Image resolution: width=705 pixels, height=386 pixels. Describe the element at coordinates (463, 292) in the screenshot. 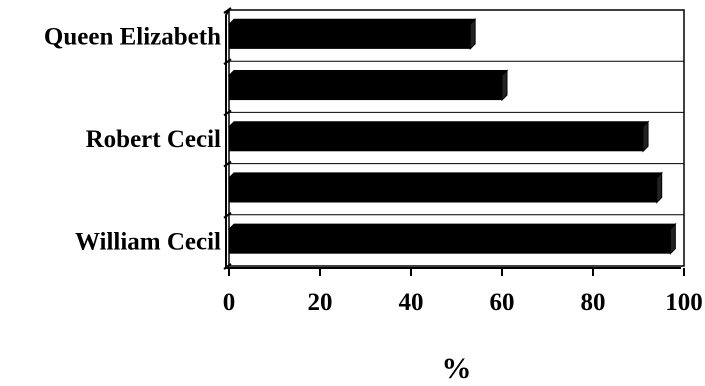

I see `x-axis-ticks: 0 20 40 60 80 100` at that location.